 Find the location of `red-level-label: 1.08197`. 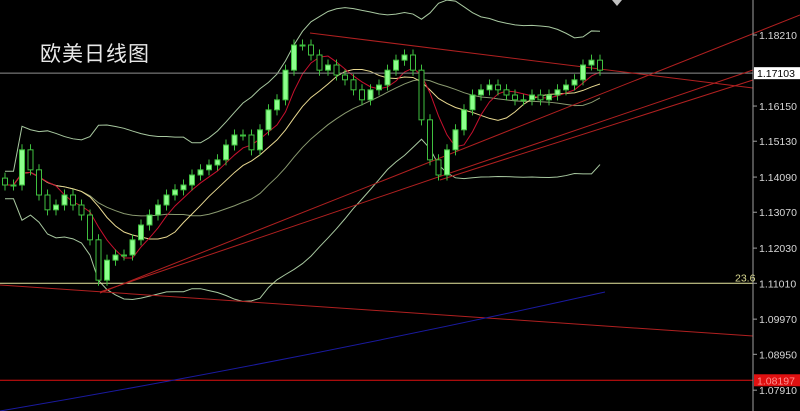

red-level-label: 1.08197 is located at coordinates (776, 381).